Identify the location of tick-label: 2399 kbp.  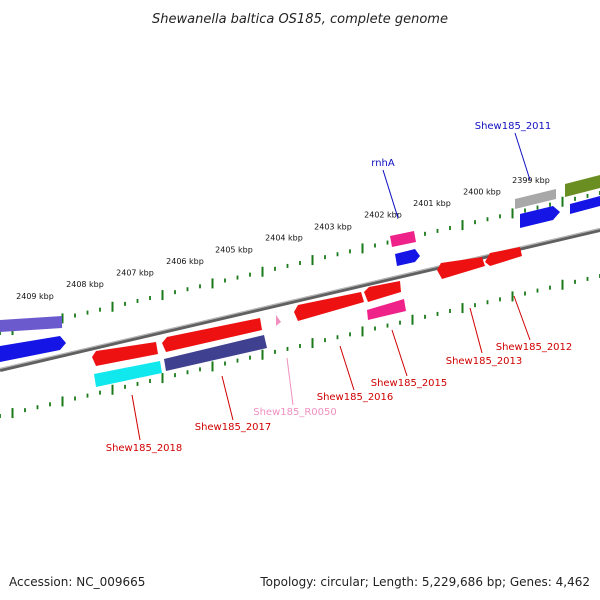
(531, 180).